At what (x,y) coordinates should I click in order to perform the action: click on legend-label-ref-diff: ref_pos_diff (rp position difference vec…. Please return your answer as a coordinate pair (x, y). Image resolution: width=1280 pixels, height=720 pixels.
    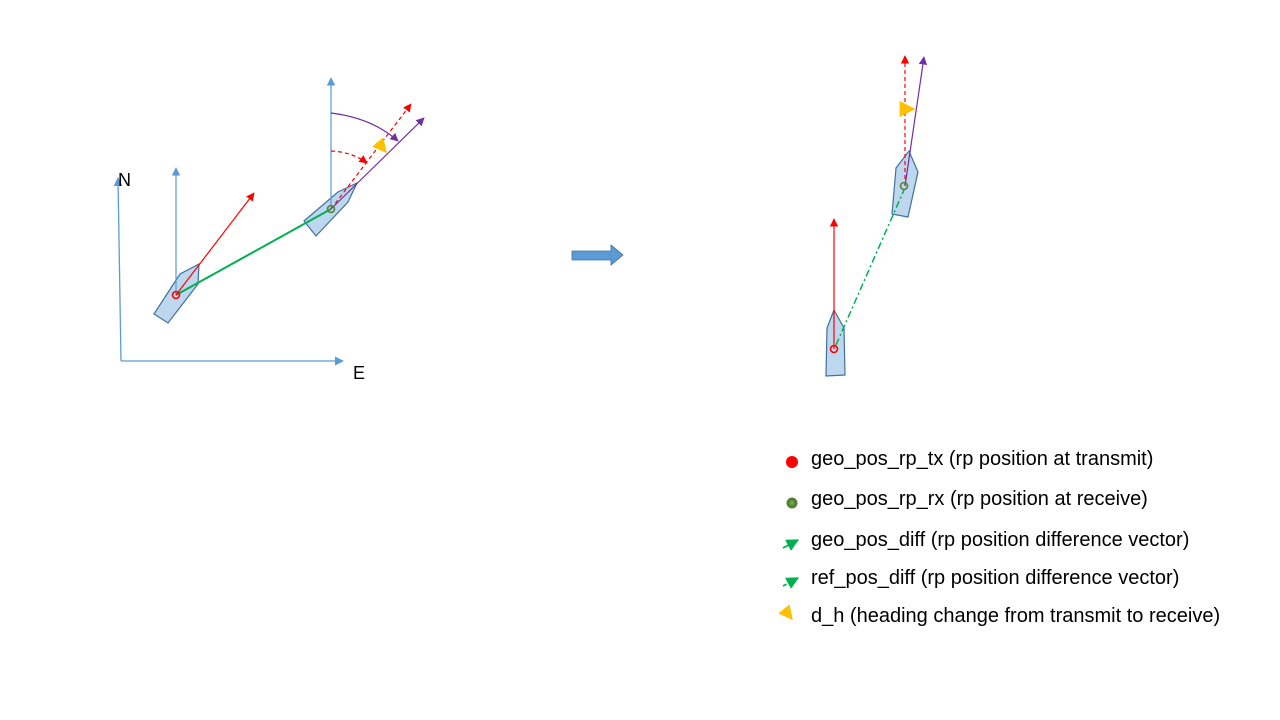
    Looking at the image, I should click on (995, 578).